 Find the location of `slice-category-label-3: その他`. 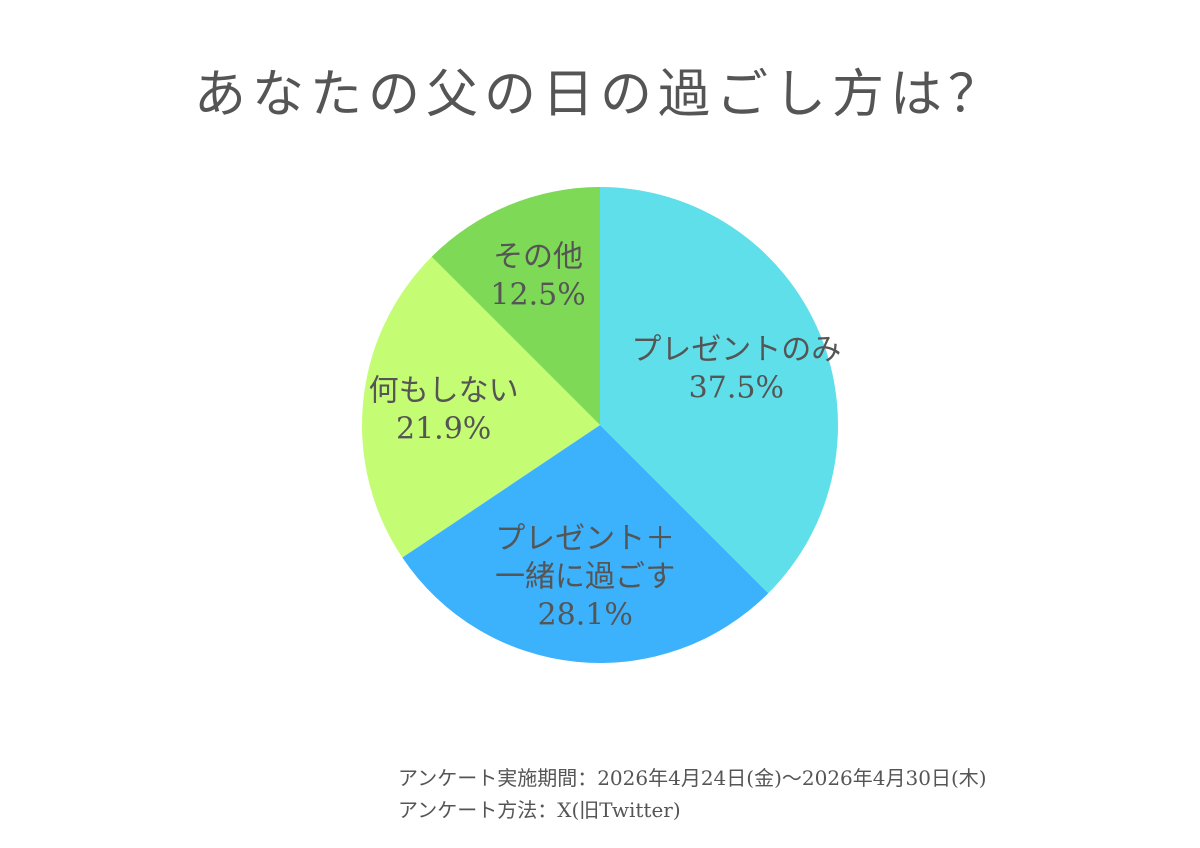

slice-category-label-3: その他 is located at coordinates (538, 256).